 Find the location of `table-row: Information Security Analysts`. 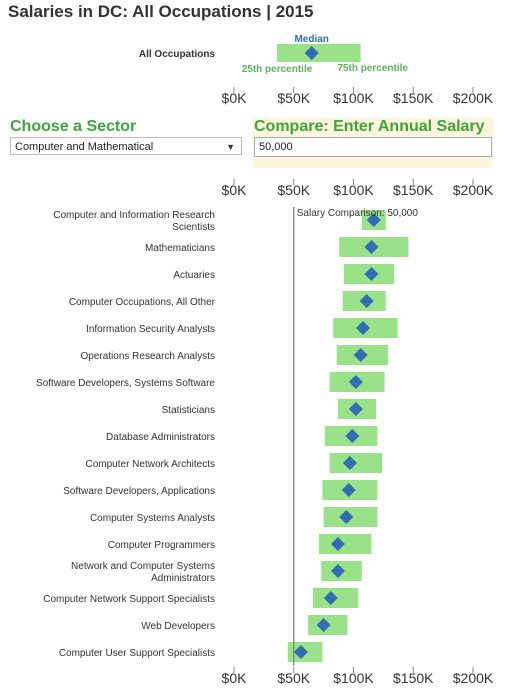

table-row: Information Security Analysts is located at coordinates (242, 328).